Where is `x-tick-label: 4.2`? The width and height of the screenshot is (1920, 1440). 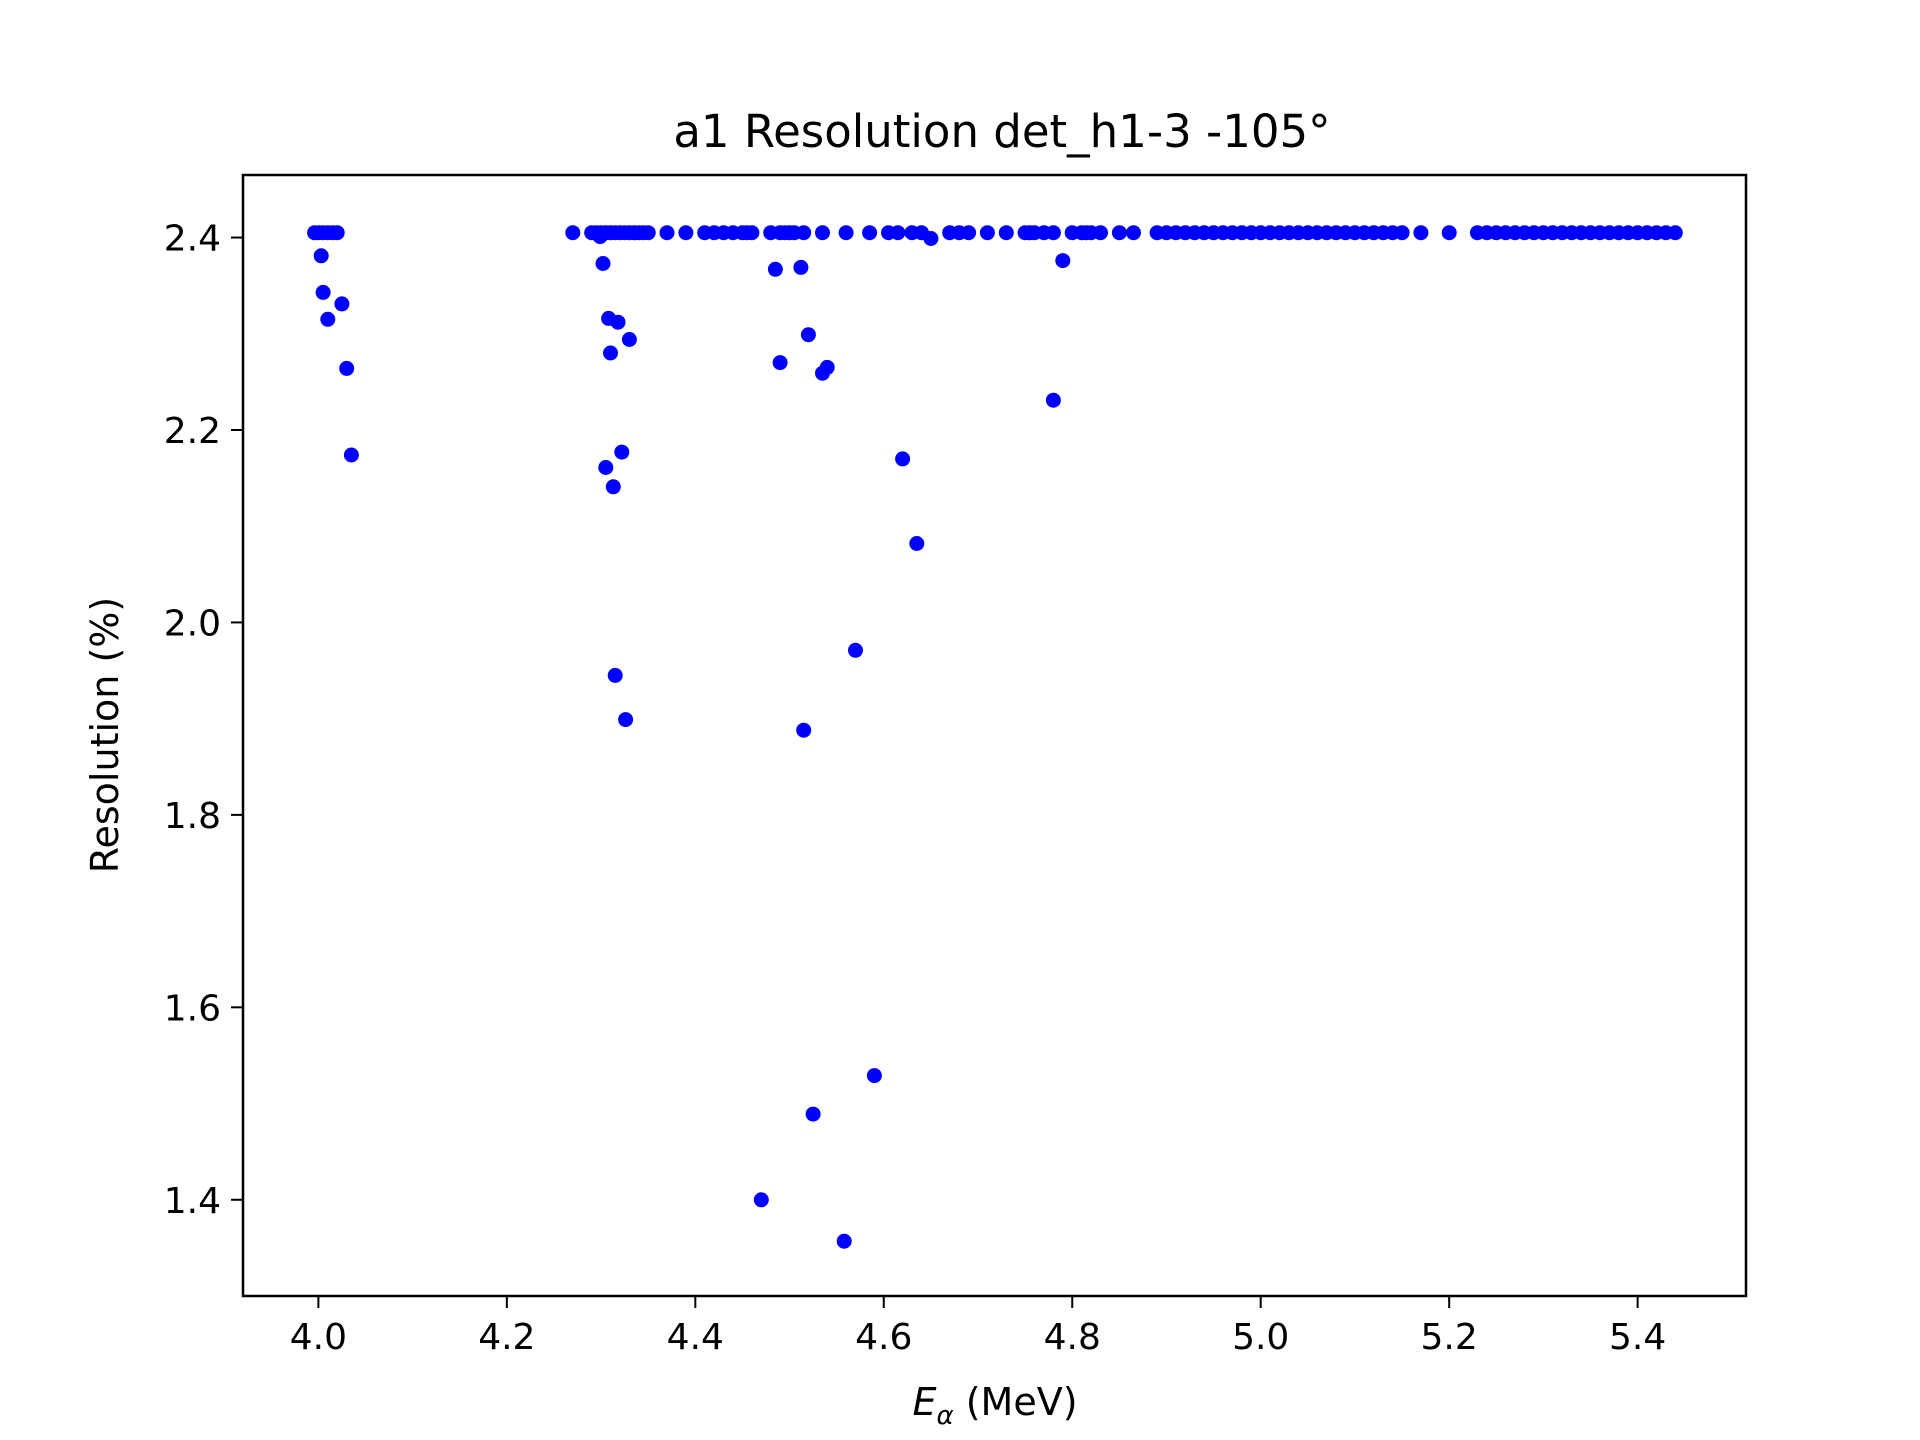
x-tick-label: 4.2 is located at coordinates (506, 1337).